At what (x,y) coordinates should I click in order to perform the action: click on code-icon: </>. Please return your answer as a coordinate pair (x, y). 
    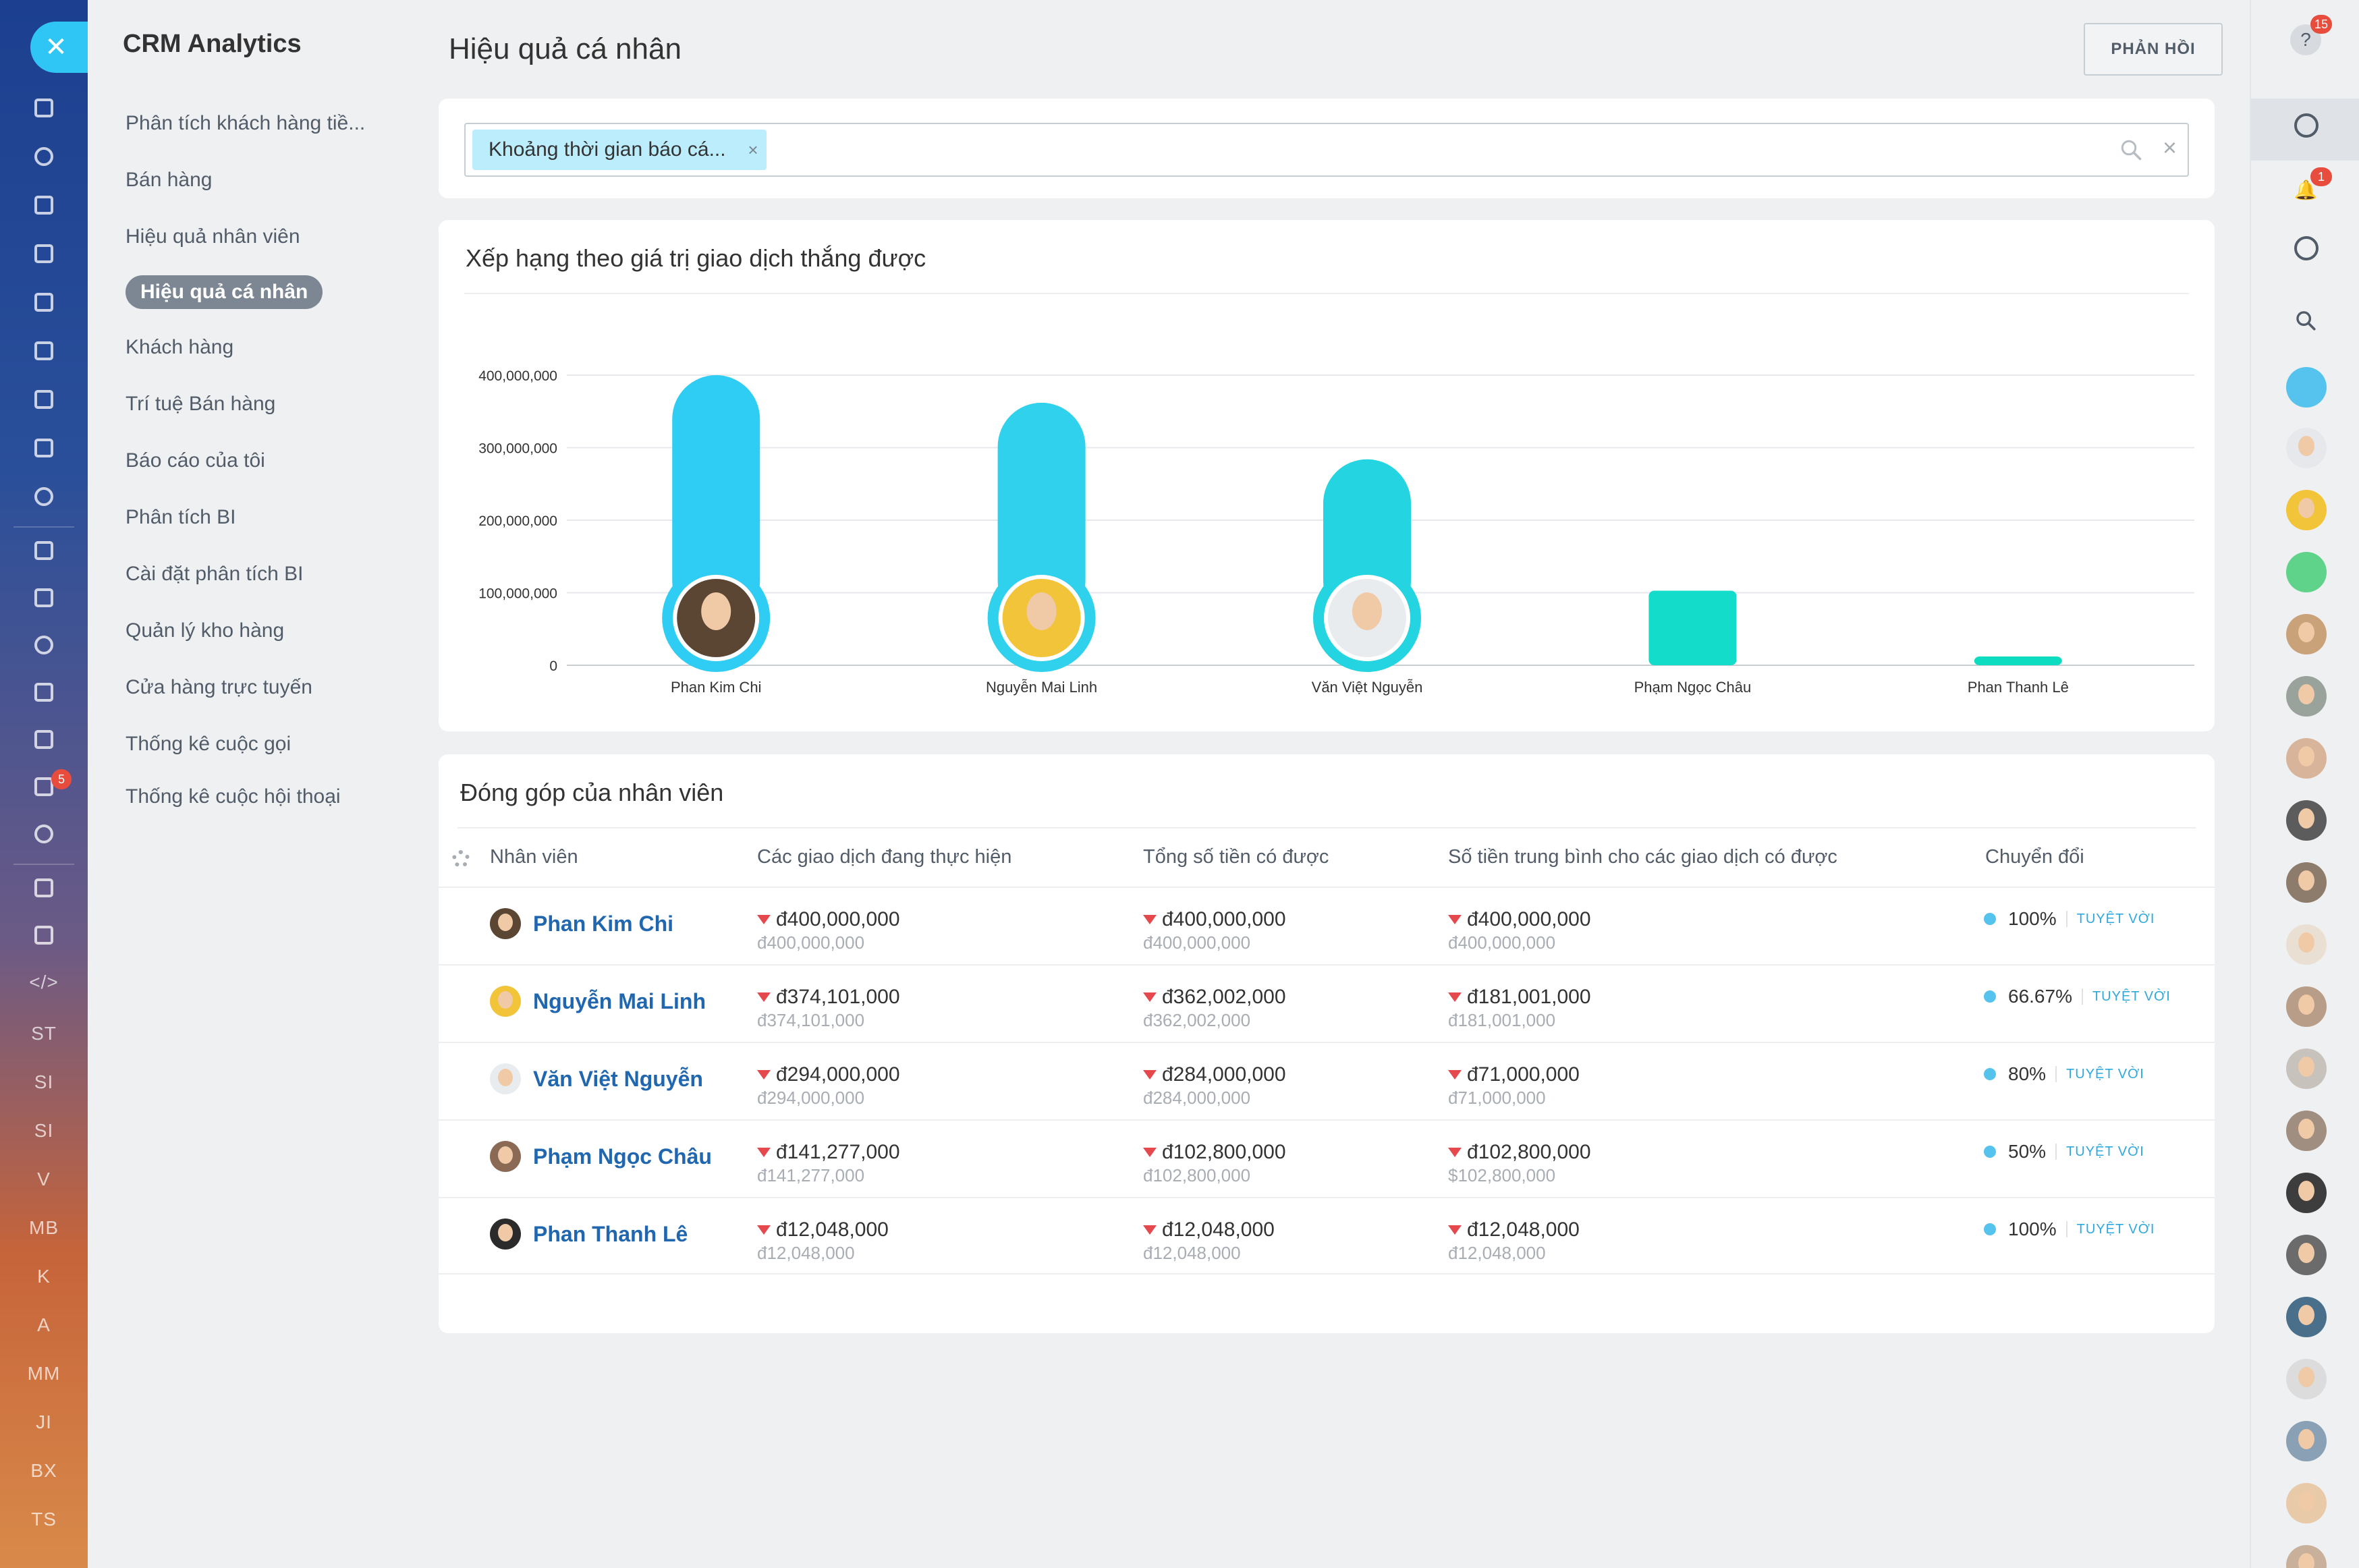
    Looking at the image, I should click on (44, 982).